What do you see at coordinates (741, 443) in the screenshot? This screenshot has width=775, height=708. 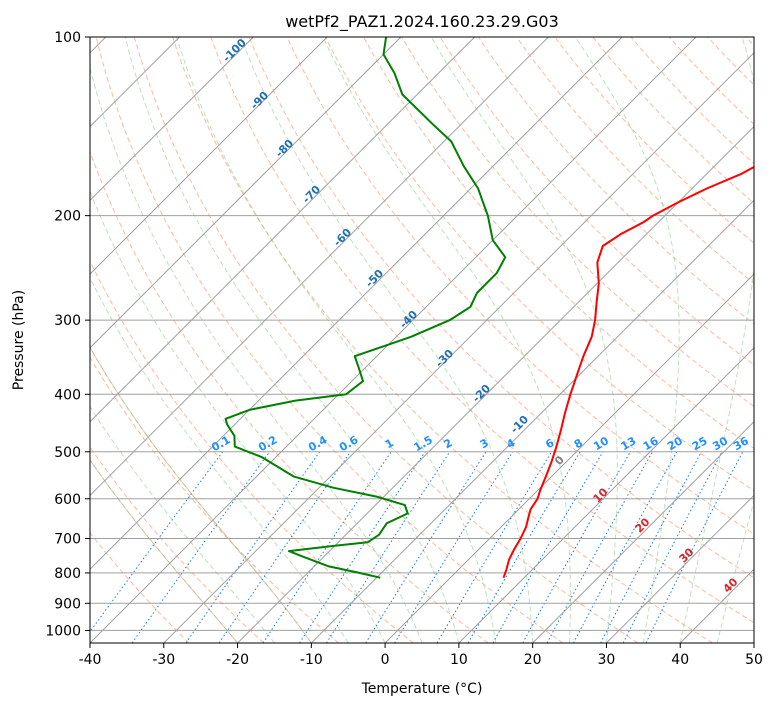 I see `mixing-ratio-label: 36` at bounding box center [741, 443].